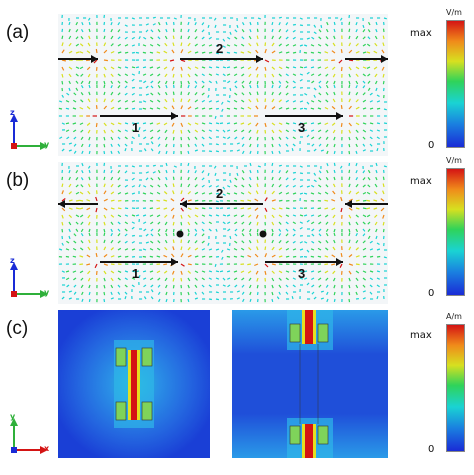 The image size is (474, 475). Describe the element at coordinates (18, 32) in the screenshot. I see `panel-label-a: (a)` at that location.